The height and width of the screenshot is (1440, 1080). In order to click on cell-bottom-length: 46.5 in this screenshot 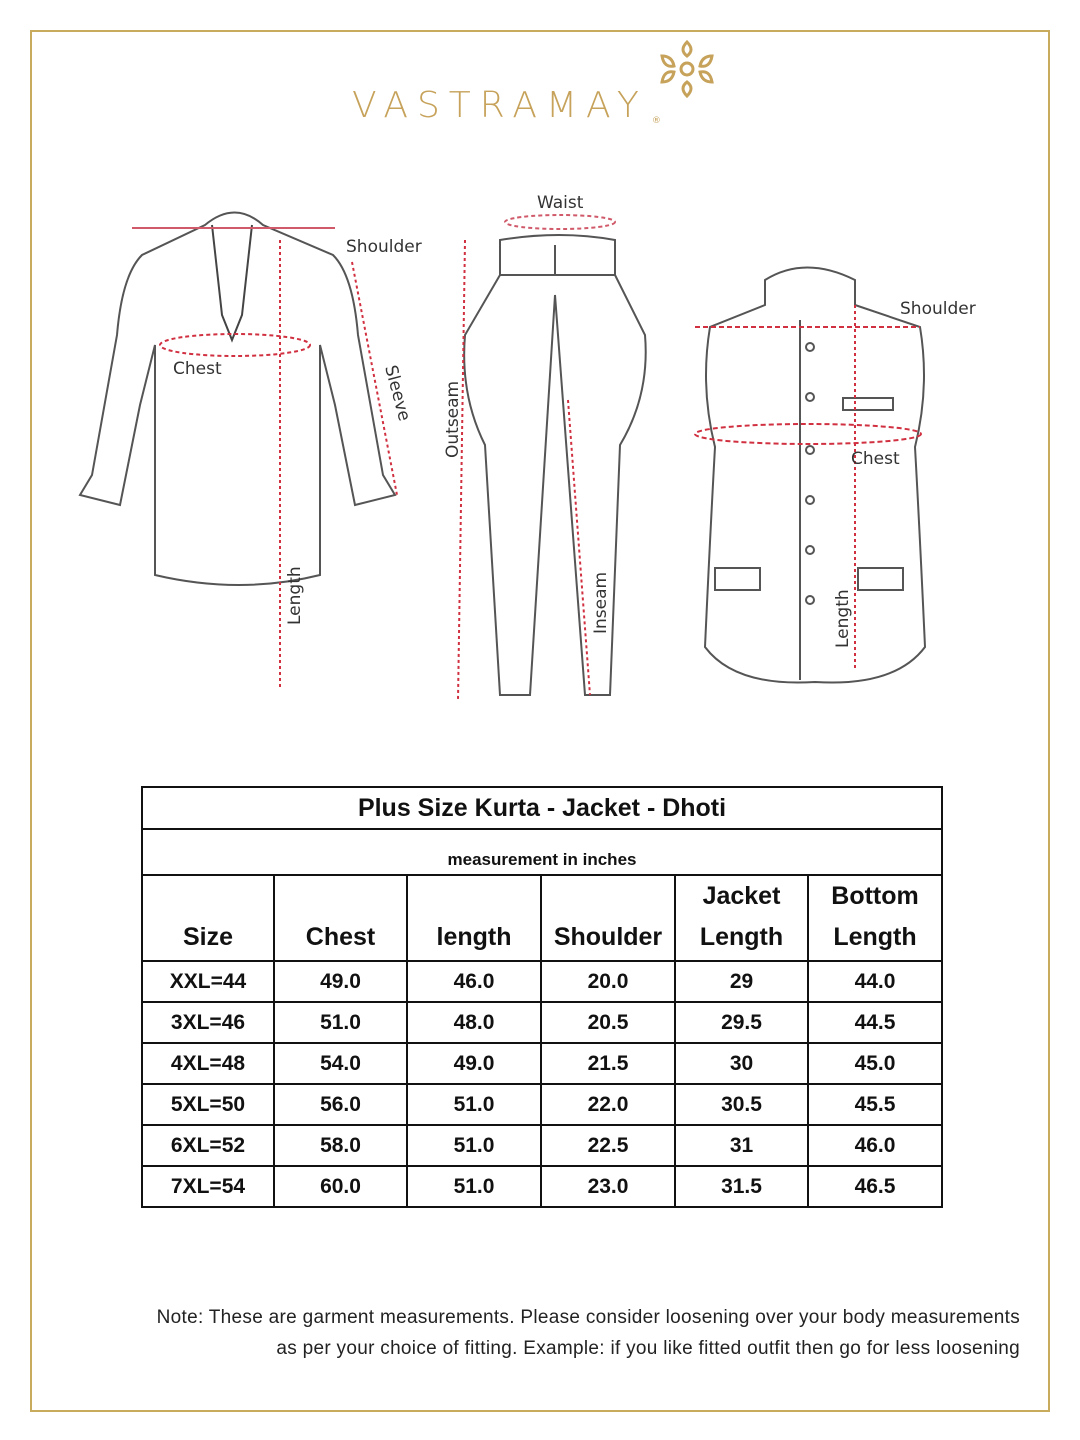, I will do `click(875, 1186)`.